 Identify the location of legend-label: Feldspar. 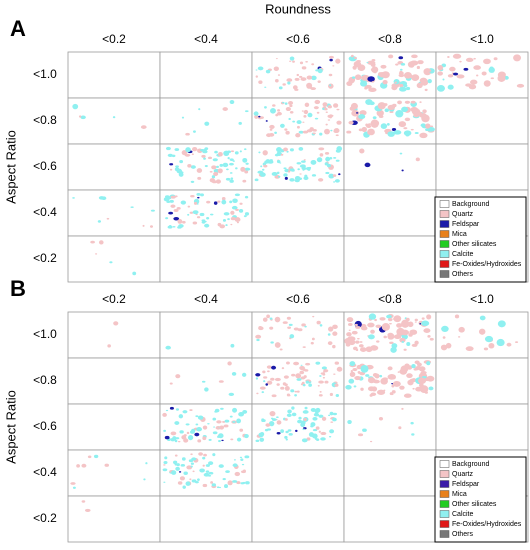
(466, 224).